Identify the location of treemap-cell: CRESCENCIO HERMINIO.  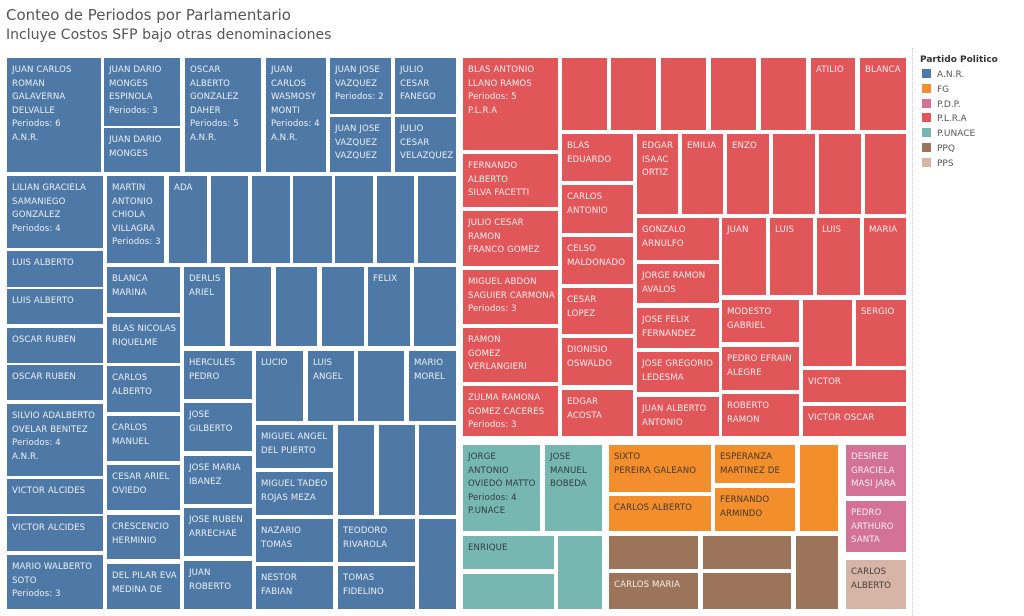
(143, 537).